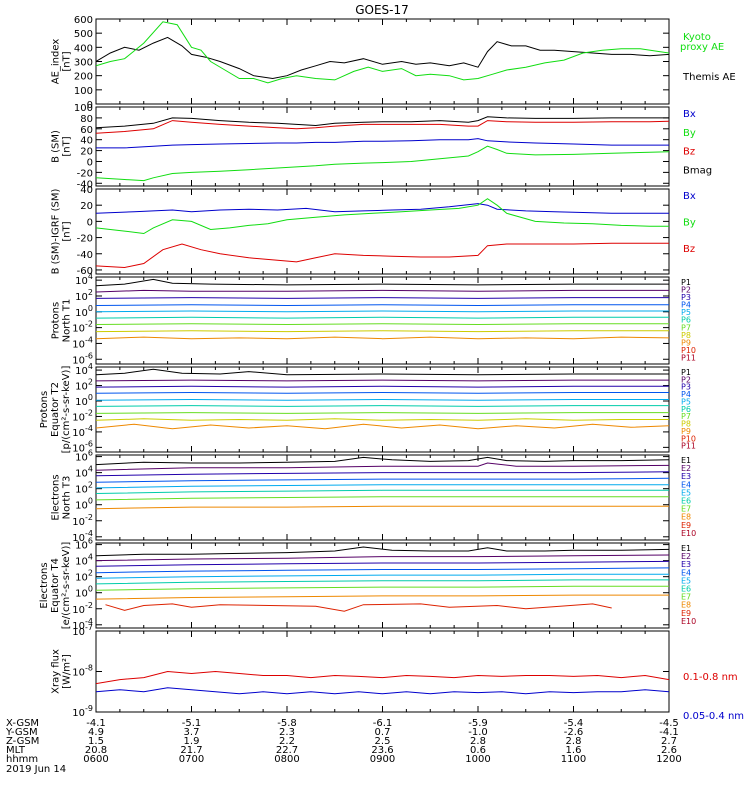  What do you see at coordinates (96, 741) in the screenshot?
I see `x-row-value: 1.5` at bounding box center [96, 741].